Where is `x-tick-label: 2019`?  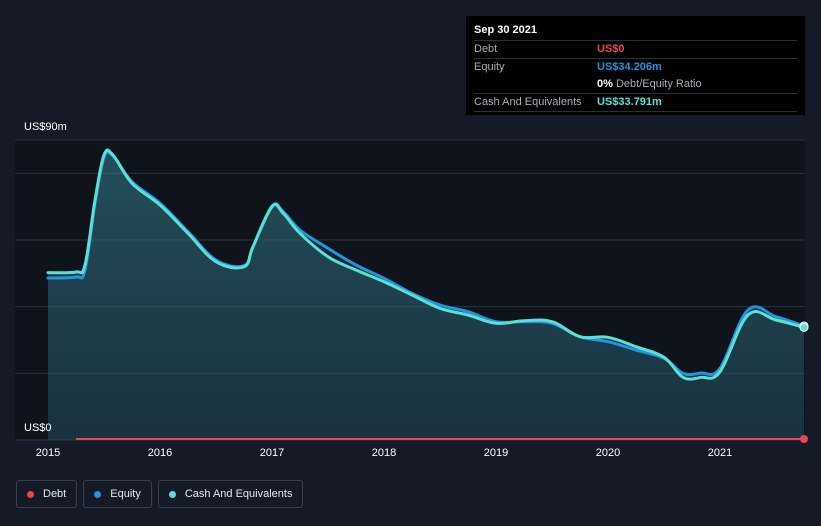 x-tick-label: 2019 is located at coordinates (496, 453).